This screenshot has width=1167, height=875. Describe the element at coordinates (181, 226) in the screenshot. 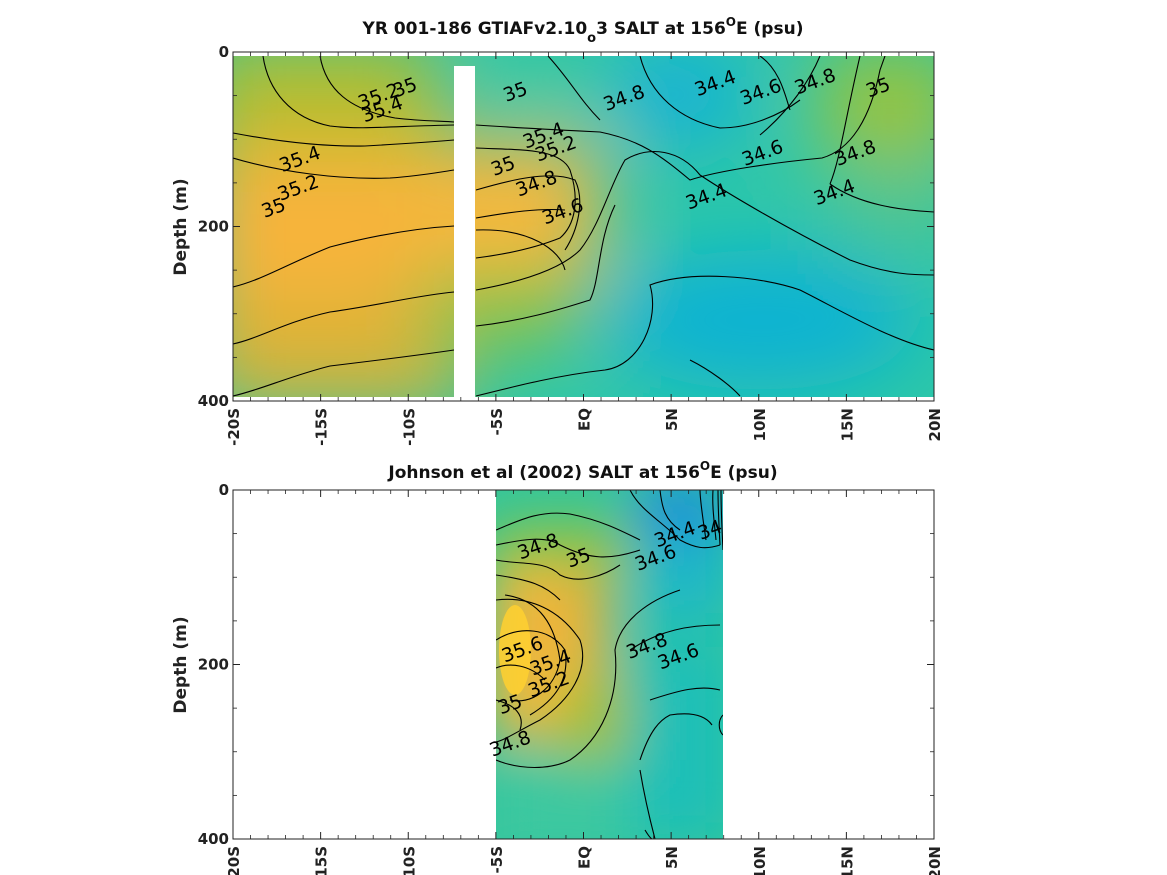

I see `top-panel-ylabel: Depth (m)` at that location.